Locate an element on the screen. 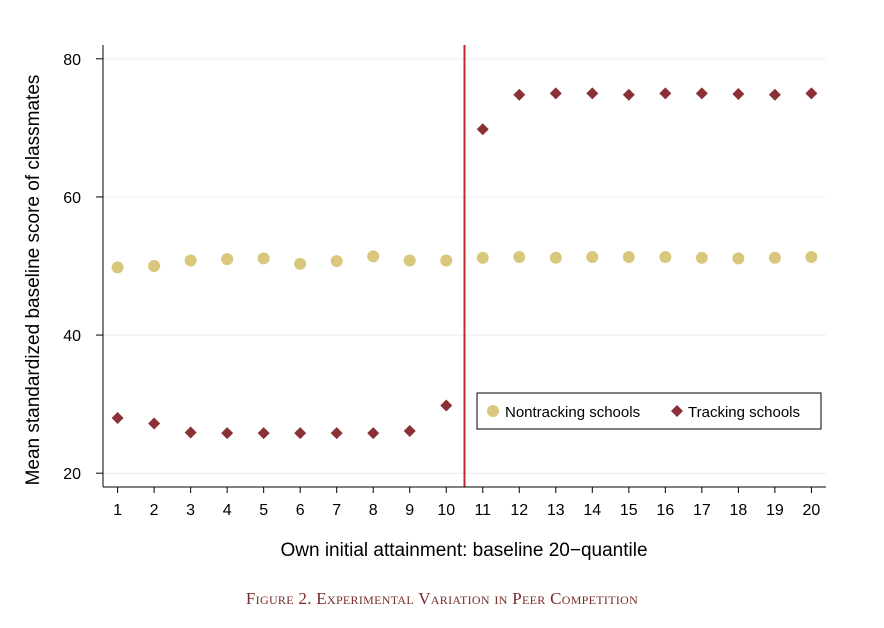  legend-label-tracking: Tracking schools is located at coordinates (744, 412).